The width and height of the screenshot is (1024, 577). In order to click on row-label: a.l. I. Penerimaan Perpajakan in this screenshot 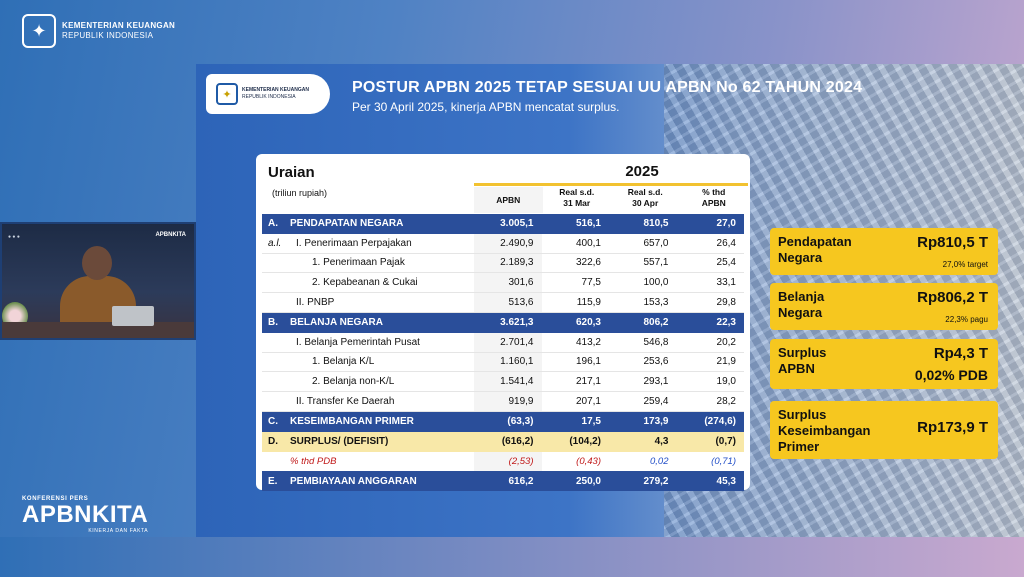, I will do `click(368, 243)`.